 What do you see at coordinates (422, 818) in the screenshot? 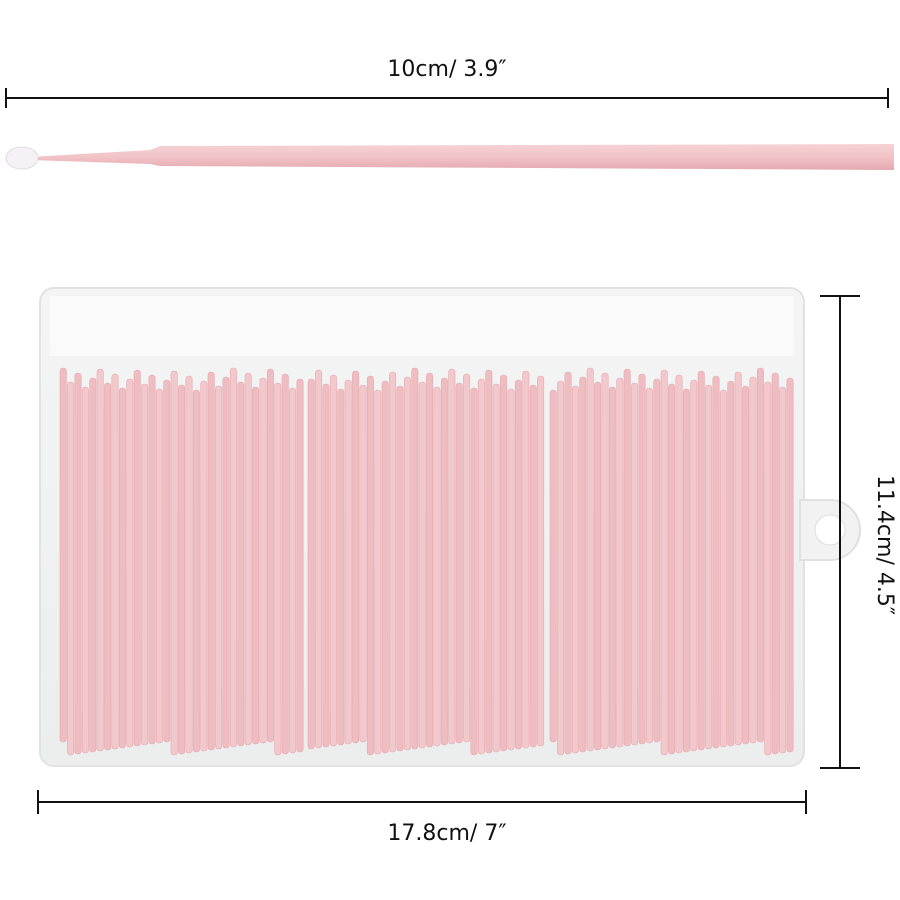
I see `width-dimension: 17.8cm/ 7″` at bounding box center [422, 818].